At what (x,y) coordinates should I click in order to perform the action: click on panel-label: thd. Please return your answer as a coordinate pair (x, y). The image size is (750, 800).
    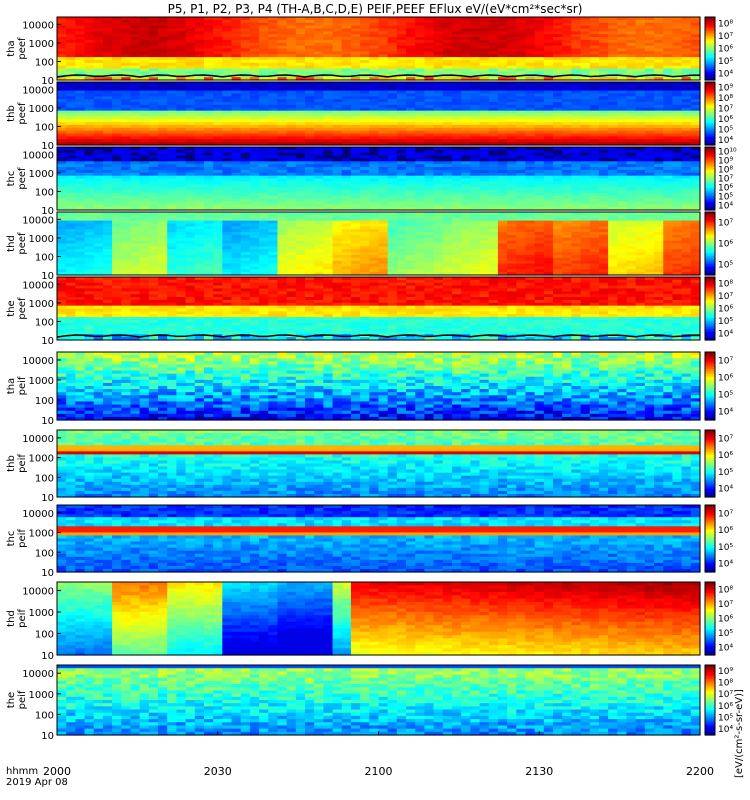
    Looking at the image, I should click on (11, 243).